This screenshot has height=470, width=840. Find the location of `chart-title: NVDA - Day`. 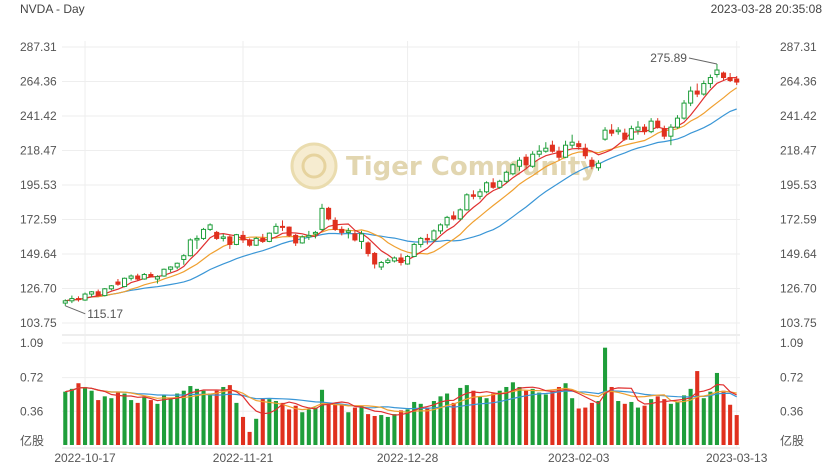

chart-title: NVDA - Day is located at coordinates (52, 9).